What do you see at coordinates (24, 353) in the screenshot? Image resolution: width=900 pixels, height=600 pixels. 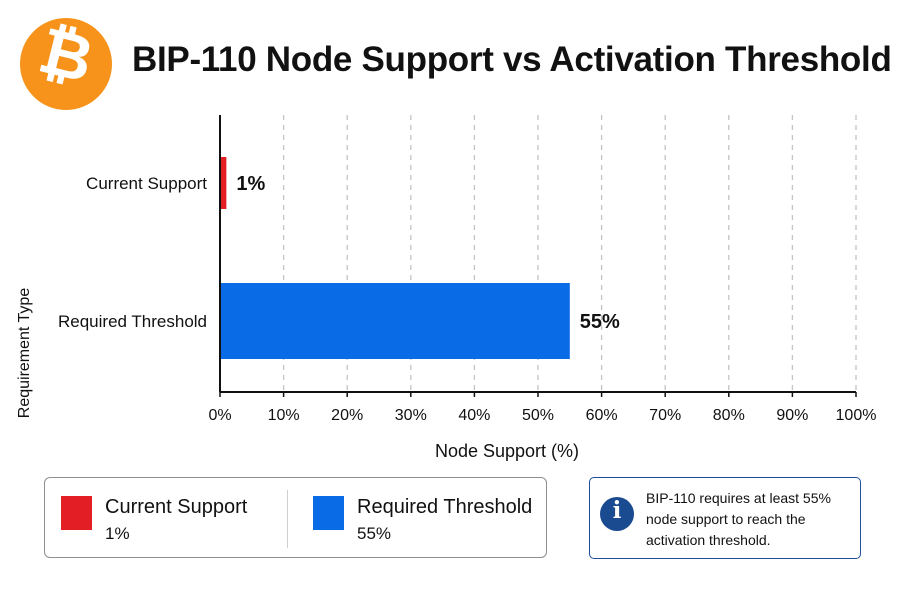 I see `y-axis-title: Requirement Type` at bounding box center [24, 353].